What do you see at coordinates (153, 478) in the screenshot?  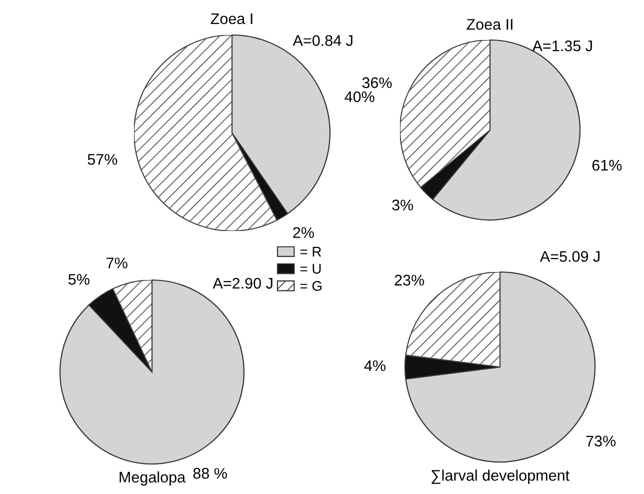 I see `text: Megalopa` at bounding box center [153, 478].